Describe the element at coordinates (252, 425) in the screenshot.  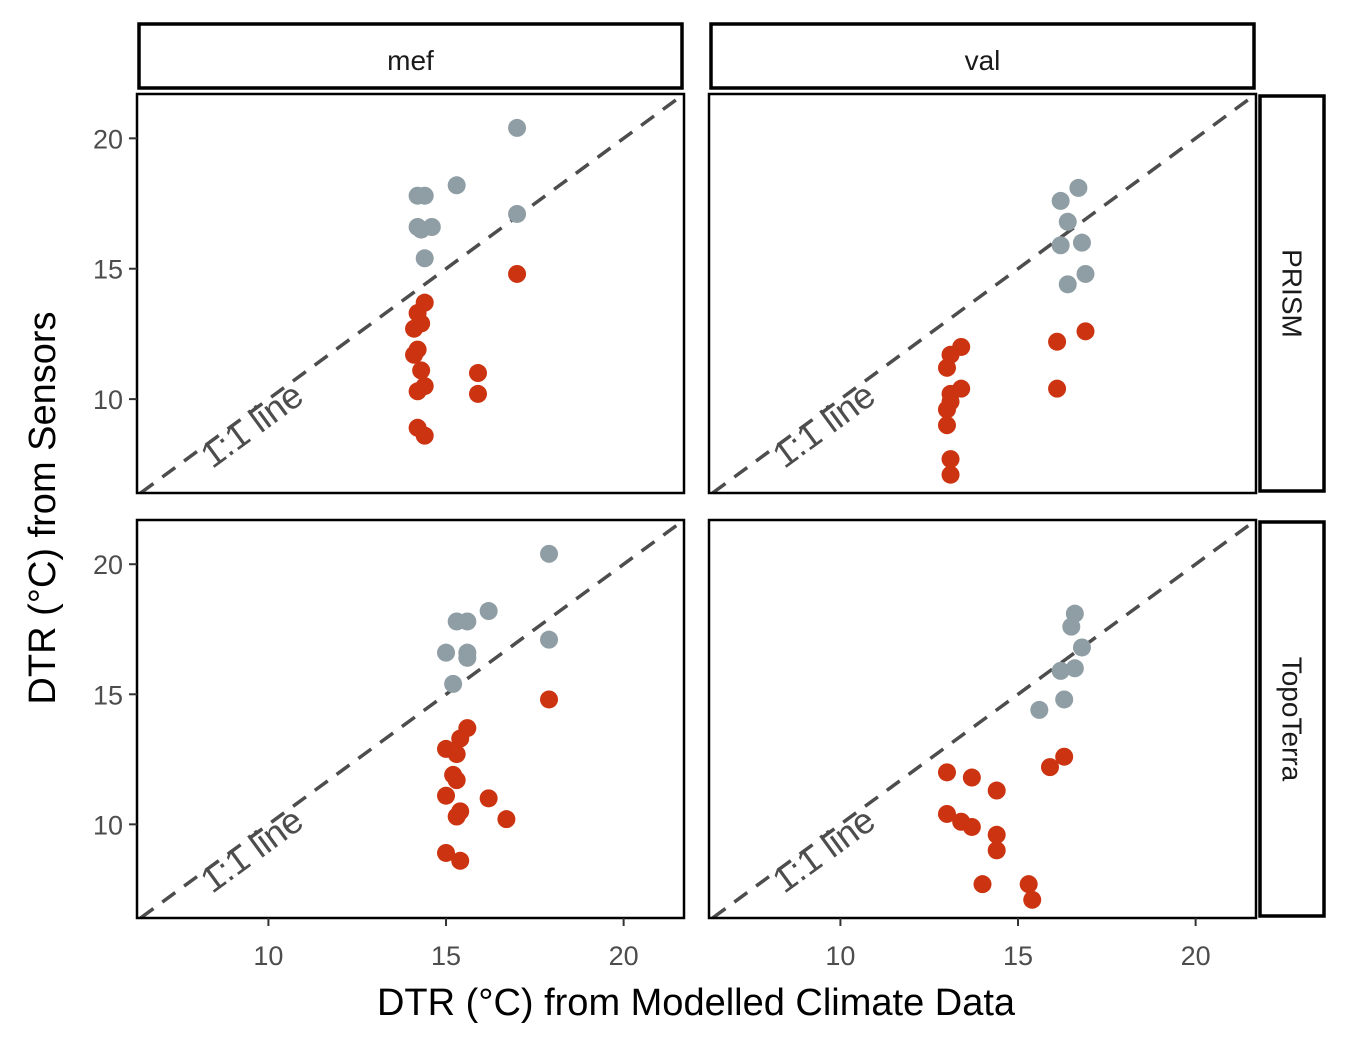
I see `reference-line-label-mef-prism: 1:1 line` at that location.